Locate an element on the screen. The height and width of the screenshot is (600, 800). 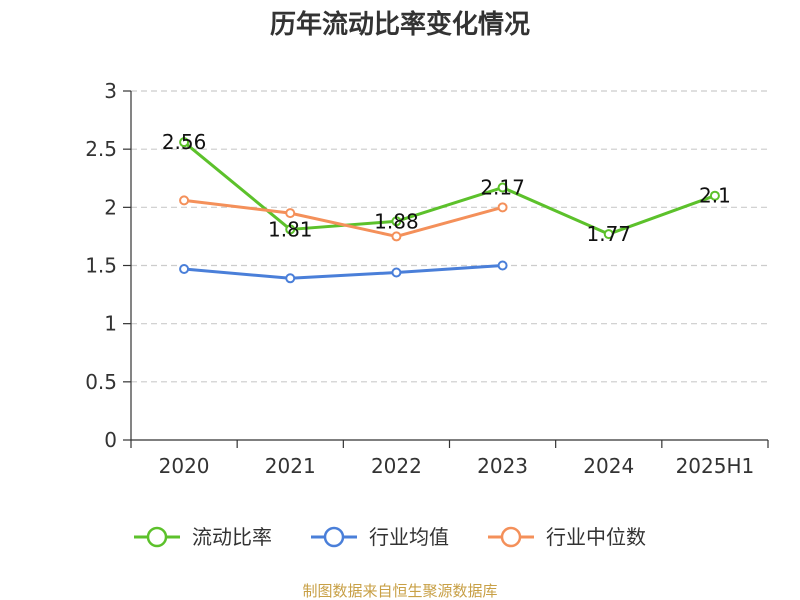
y-tick-label: 0.5 is located at coordinates (101, 382).